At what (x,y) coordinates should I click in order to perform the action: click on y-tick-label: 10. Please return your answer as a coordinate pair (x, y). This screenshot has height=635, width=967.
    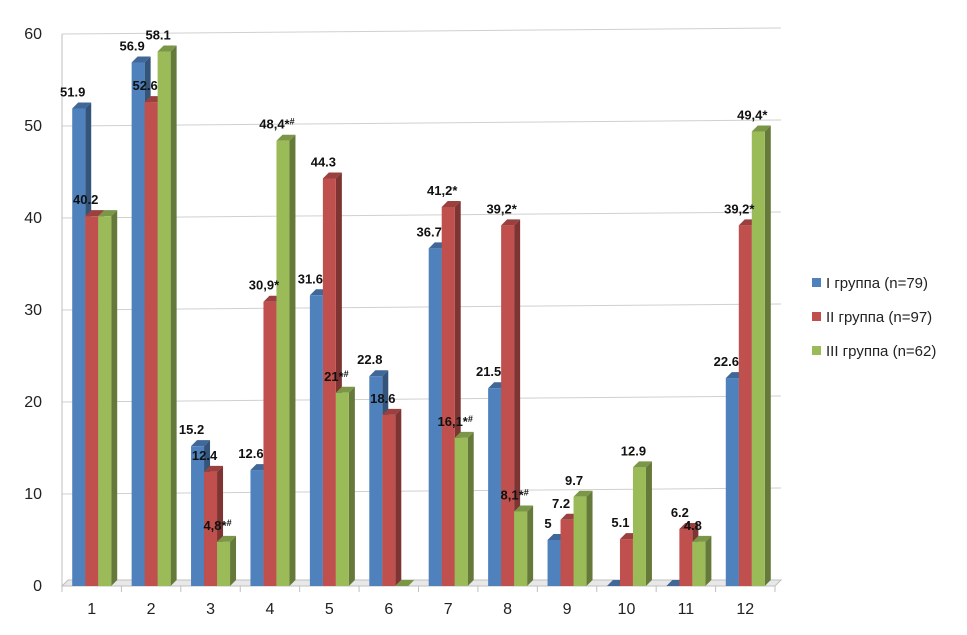
    Looking at the image, I should click on (33, 494).